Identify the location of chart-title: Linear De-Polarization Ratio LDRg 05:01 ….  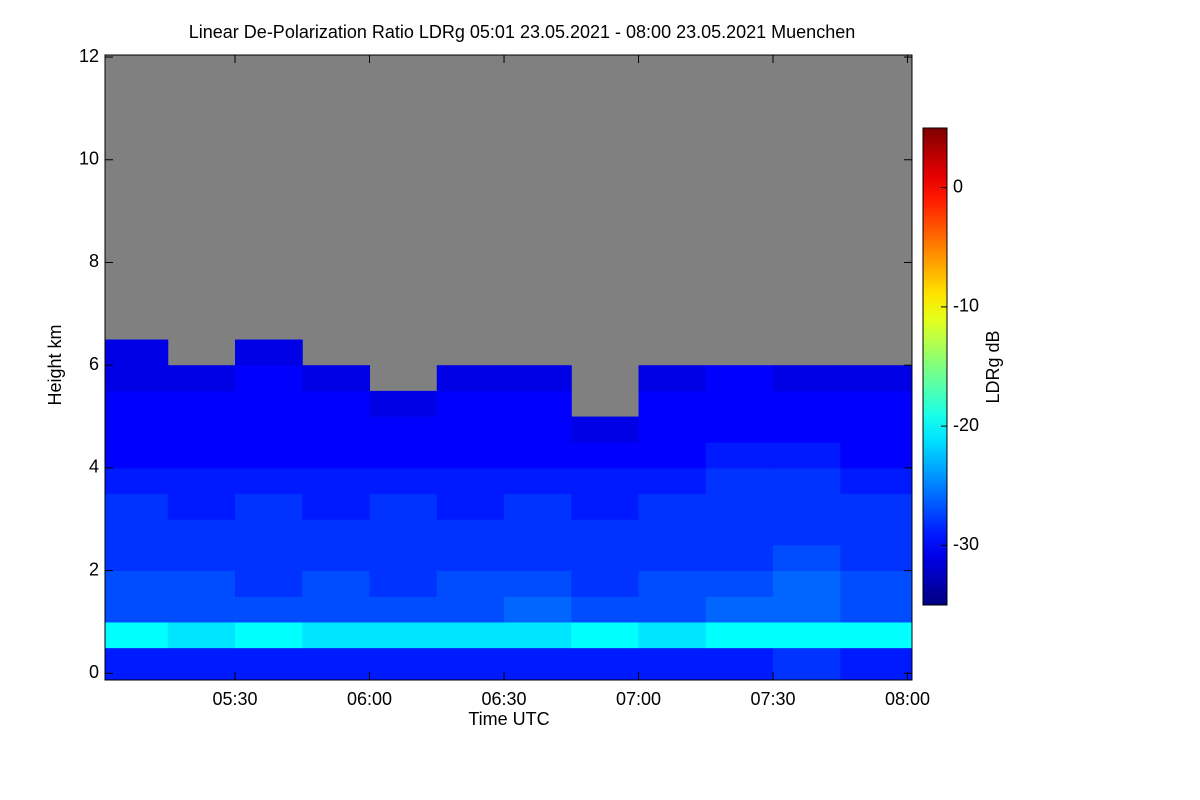
(522, 32).